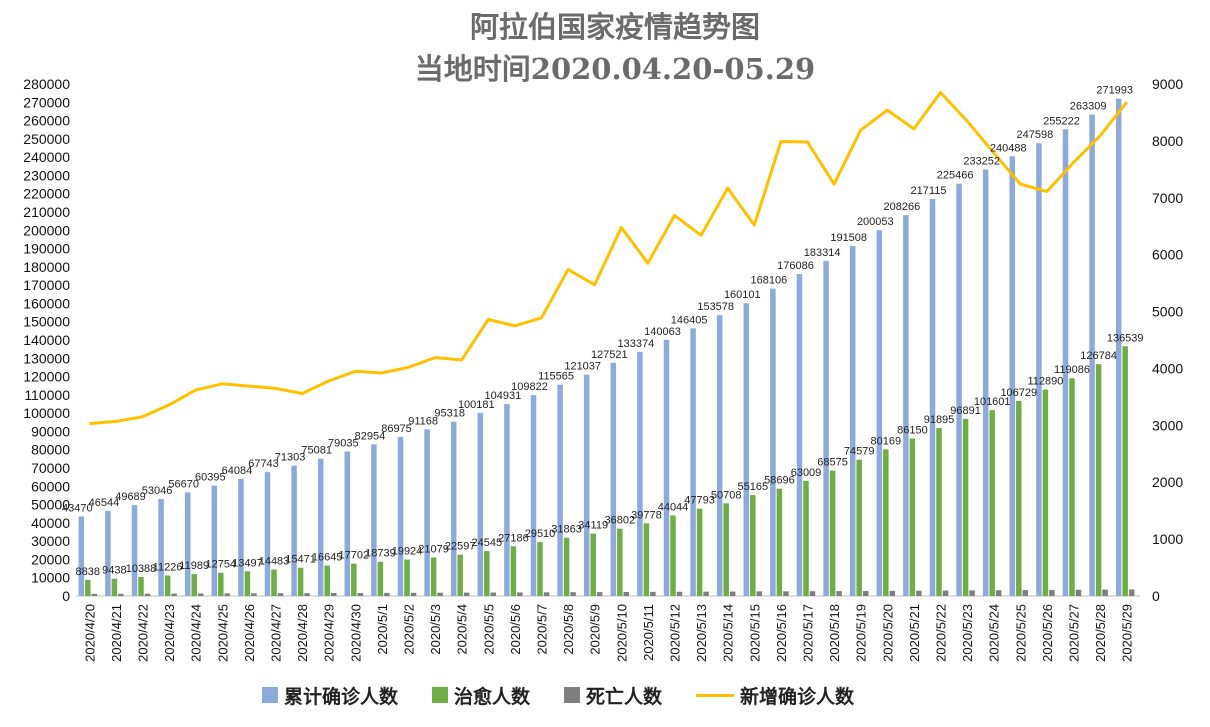 This screenshot has width=1210, height=727. Describe the element at coordinates (263, 464) in the screenshot. I see `data-label: 67743` at that location.